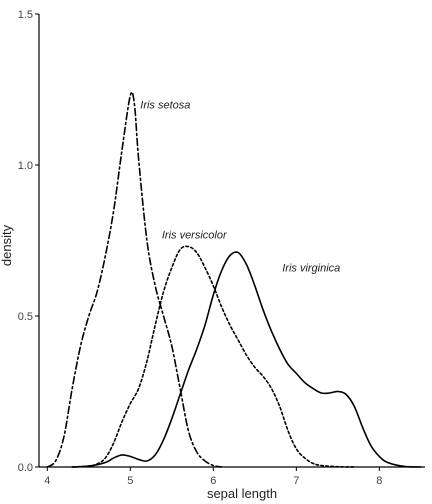 The height and width of the screenshot is (504, 432). Describe the element at coordinates (25, 317) in the screenshot. I see `y-tick-label: 0.5` at that location.